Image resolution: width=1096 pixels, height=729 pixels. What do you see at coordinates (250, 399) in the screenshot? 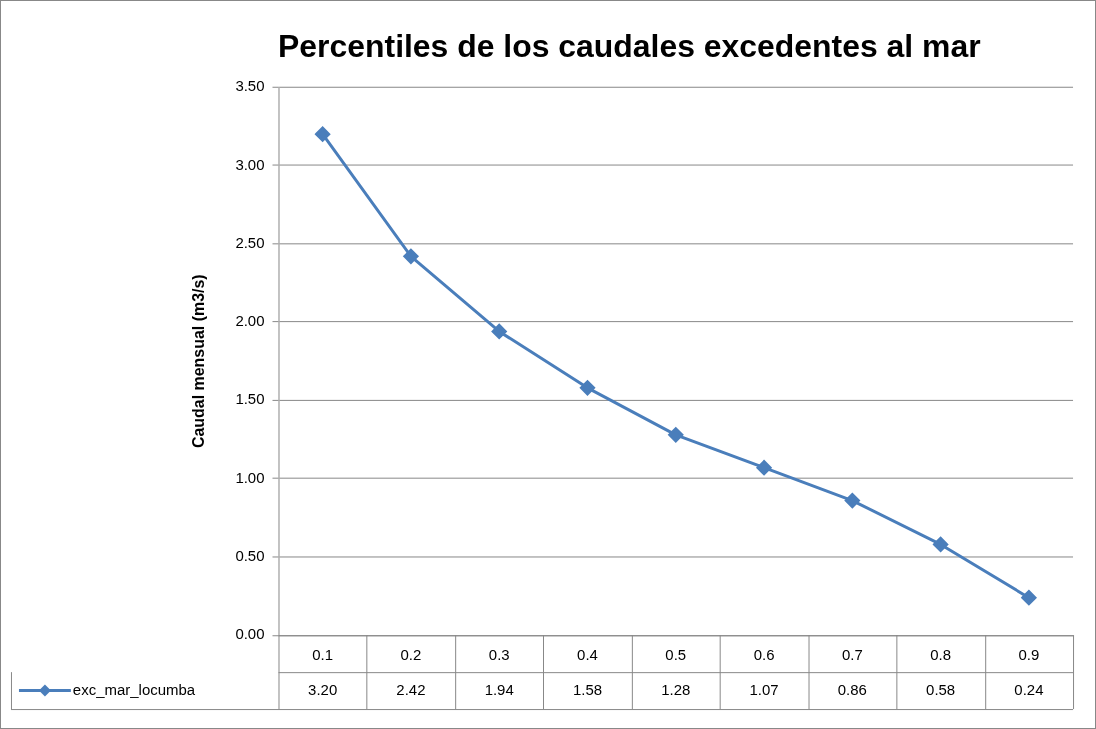
I see `y-tick-label: 1.50` at bounding box center [250, 399].